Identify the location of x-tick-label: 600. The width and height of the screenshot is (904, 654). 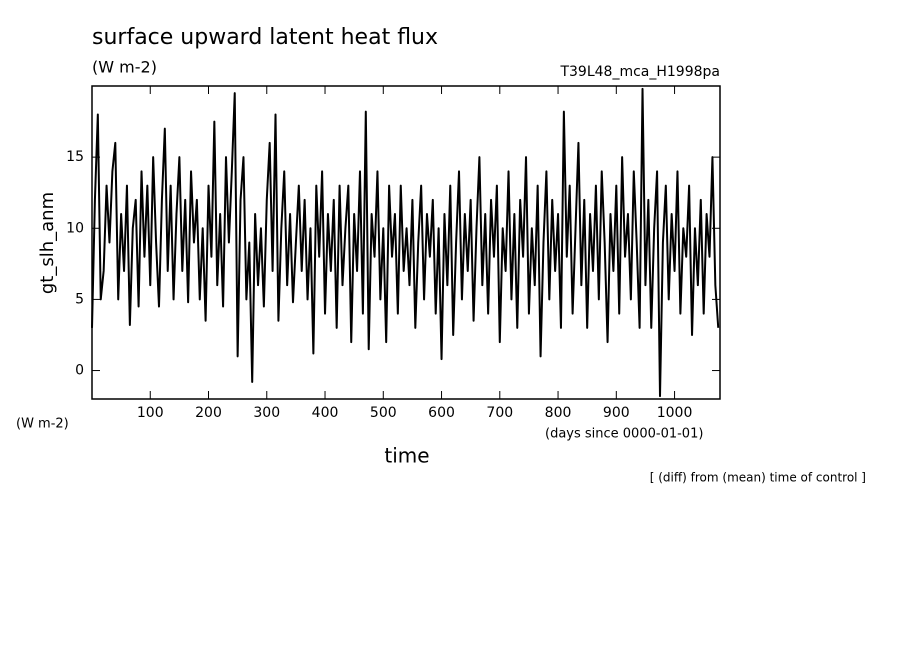
(441, 413).